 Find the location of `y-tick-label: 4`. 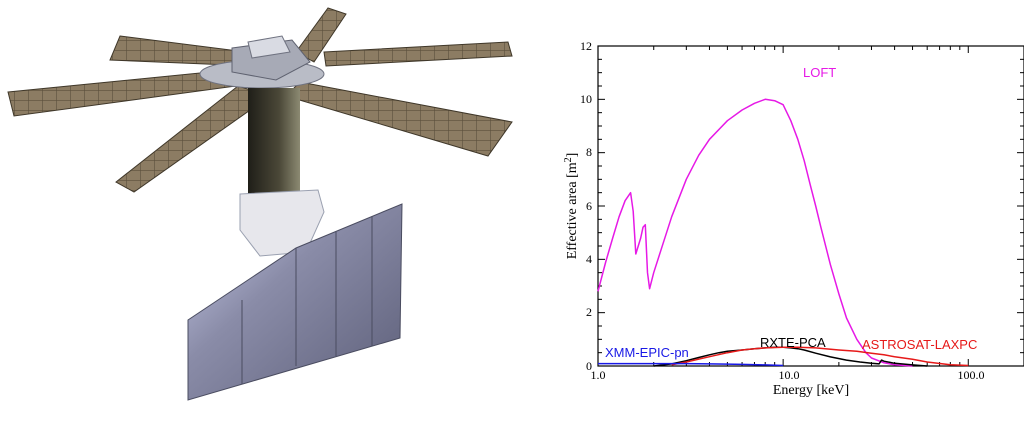

y-tick-label: 4 is located at coordinates (589, 259).